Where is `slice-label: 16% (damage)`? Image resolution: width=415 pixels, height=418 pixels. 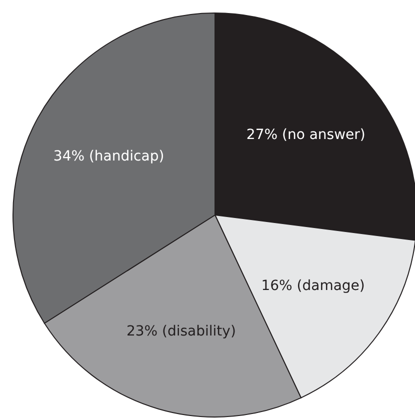
slice-label: 16% (damage) is located at coordinates (313, 286).